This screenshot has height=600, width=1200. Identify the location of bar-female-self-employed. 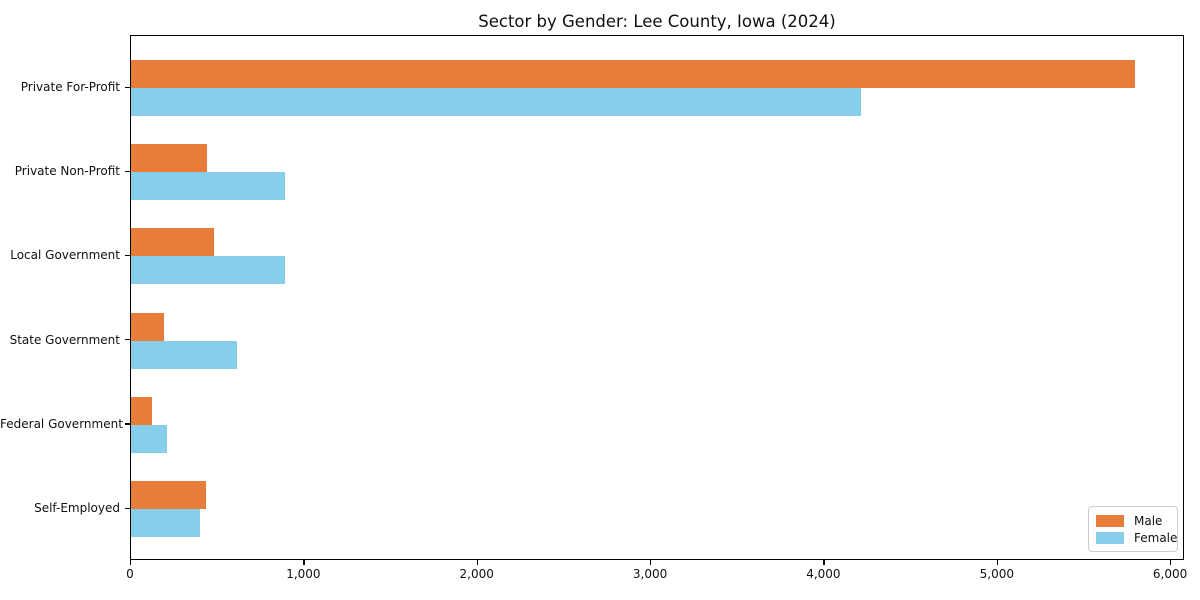
(166, 523).